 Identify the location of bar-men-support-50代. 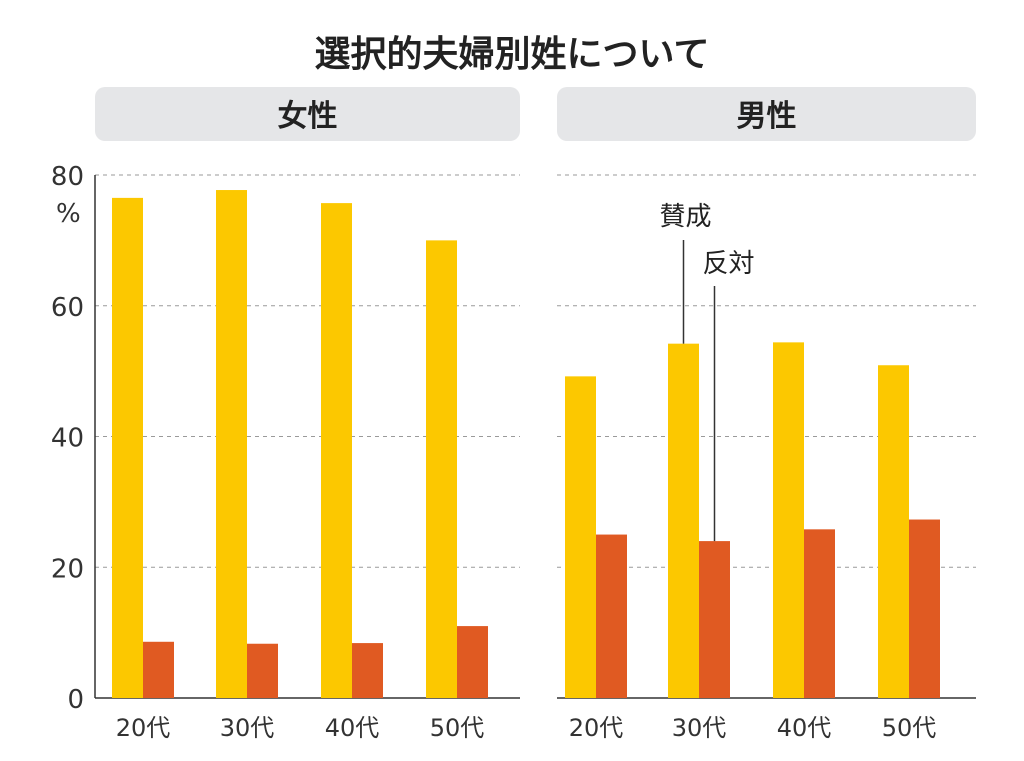
(893, 531).